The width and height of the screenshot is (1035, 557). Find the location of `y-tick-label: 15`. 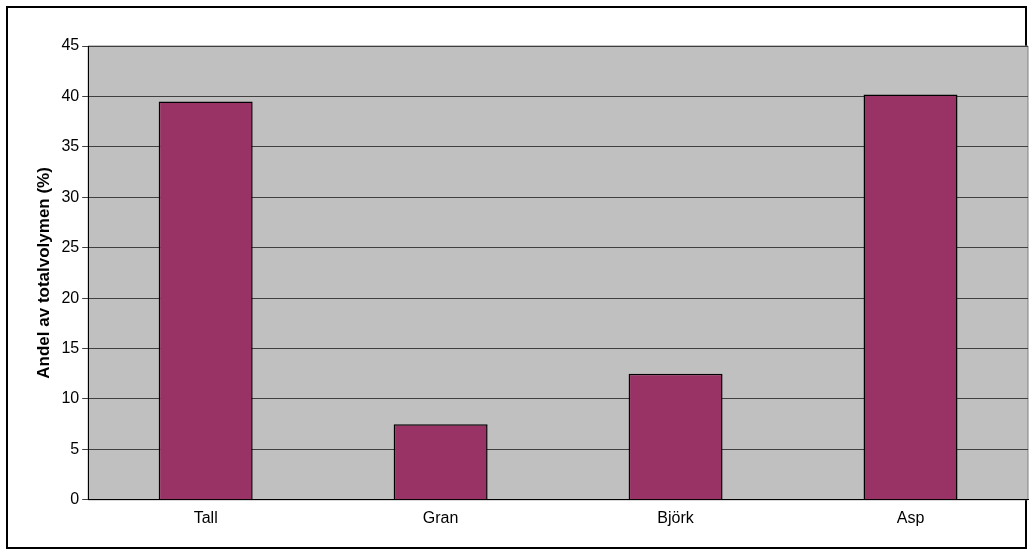

y-tick-label: 15 is located at coordinates (70, 347).